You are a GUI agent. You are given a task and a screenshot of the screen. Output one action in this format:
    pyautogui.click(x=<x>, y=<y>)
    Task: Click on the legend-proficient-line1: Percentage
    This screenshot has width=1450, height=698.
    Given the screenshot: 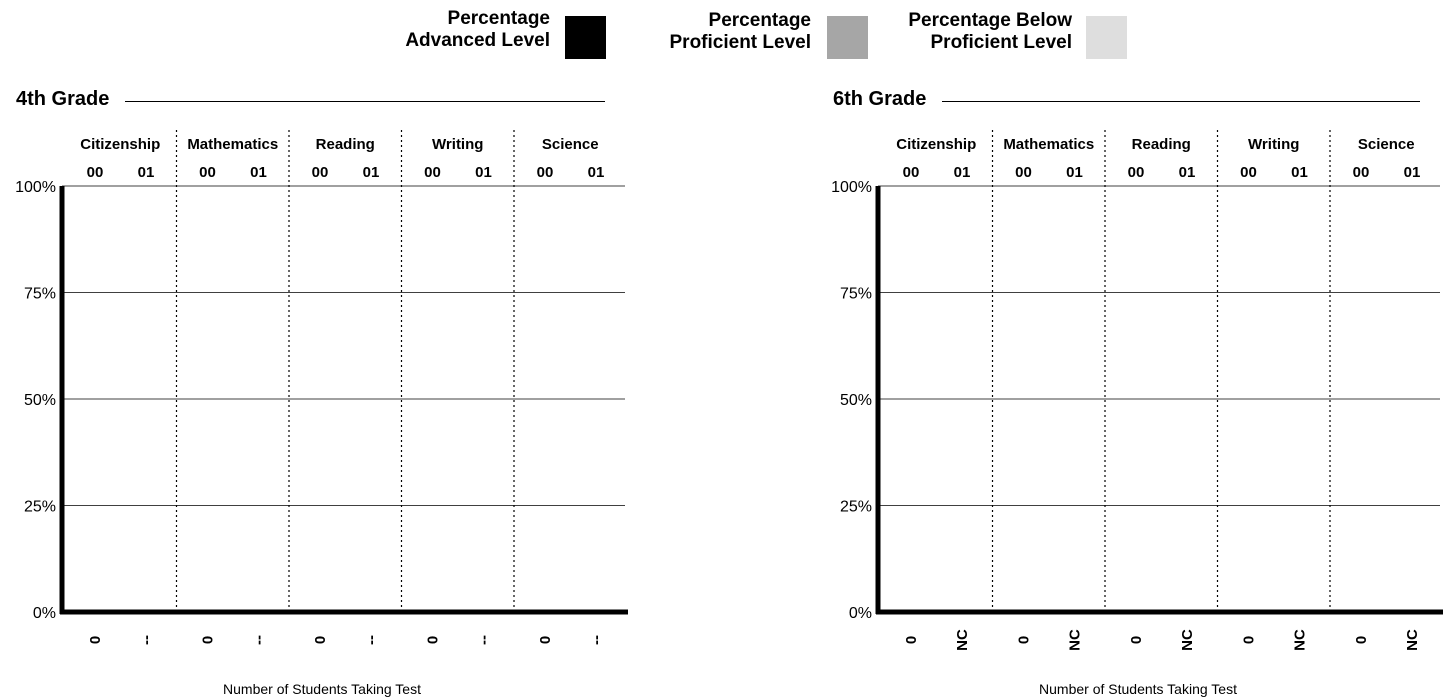 What is the action you would take?
    pyautogui.click(x=759, y=20)
    